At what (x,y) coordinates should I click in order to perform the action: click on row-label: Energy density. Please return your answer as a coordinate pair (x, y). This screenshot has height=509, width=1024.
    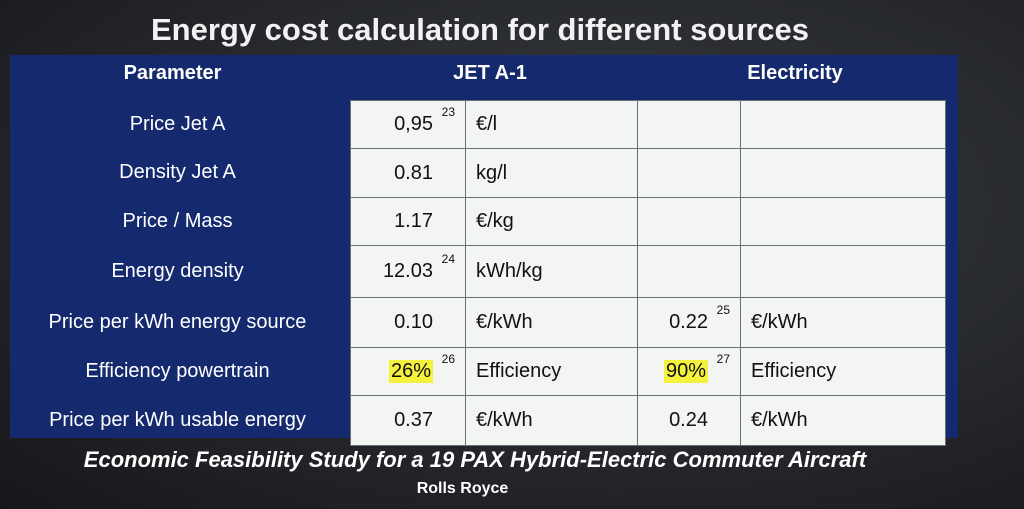
    Looking at the image, I should click on (177, 270).